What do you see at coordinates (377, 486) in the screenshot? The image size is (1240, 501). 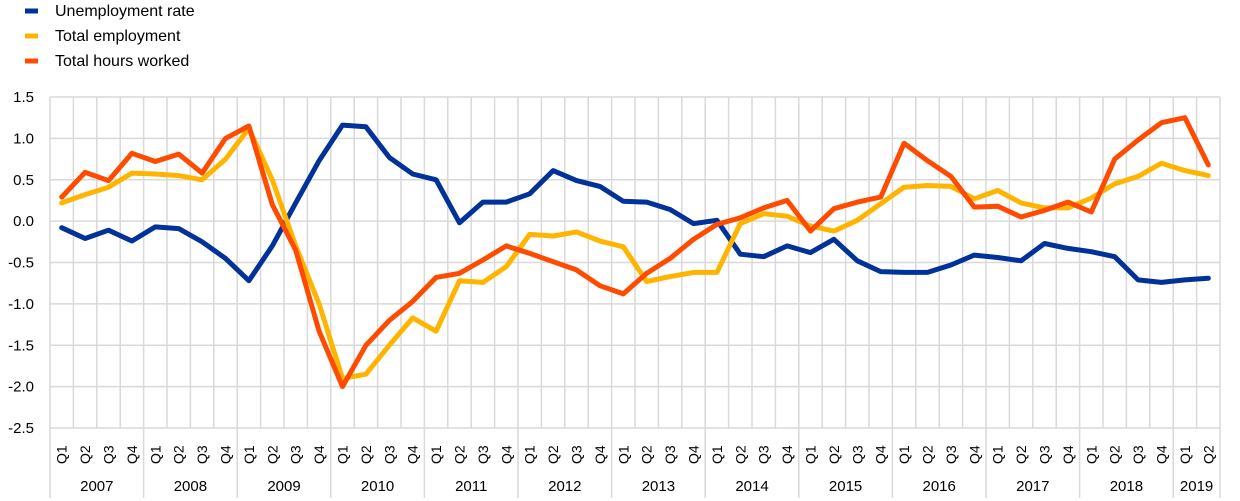 I see `year-label: 2010` at bounding box center [377, 486].